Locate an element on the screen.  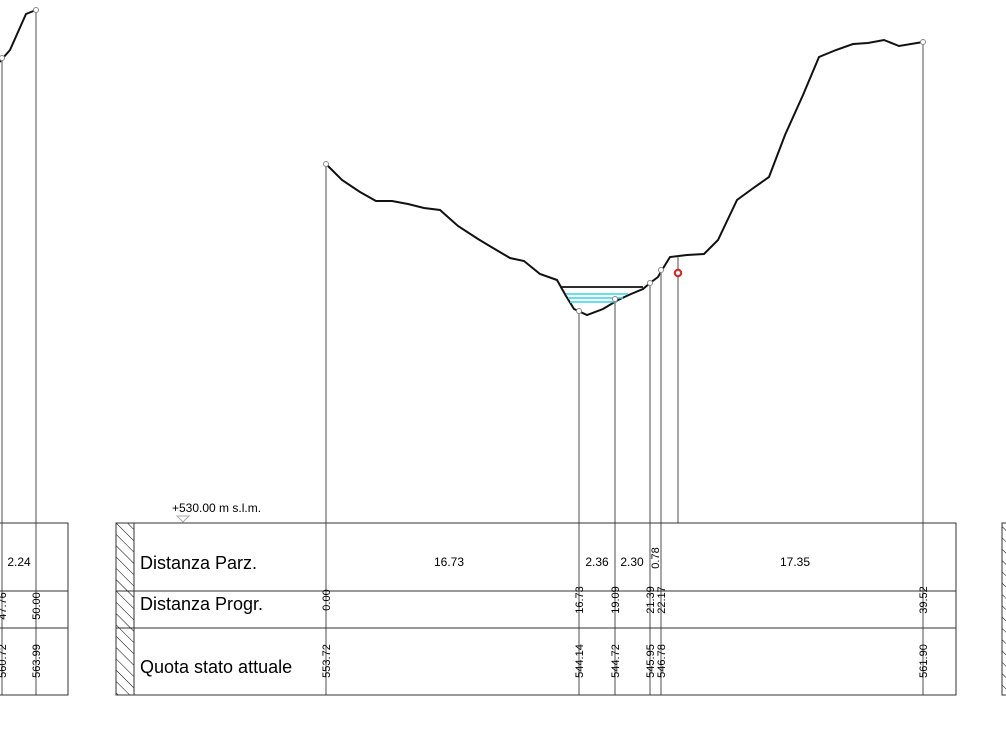
prog-distance-6: 39.52 is located at coordinates (924, 600).